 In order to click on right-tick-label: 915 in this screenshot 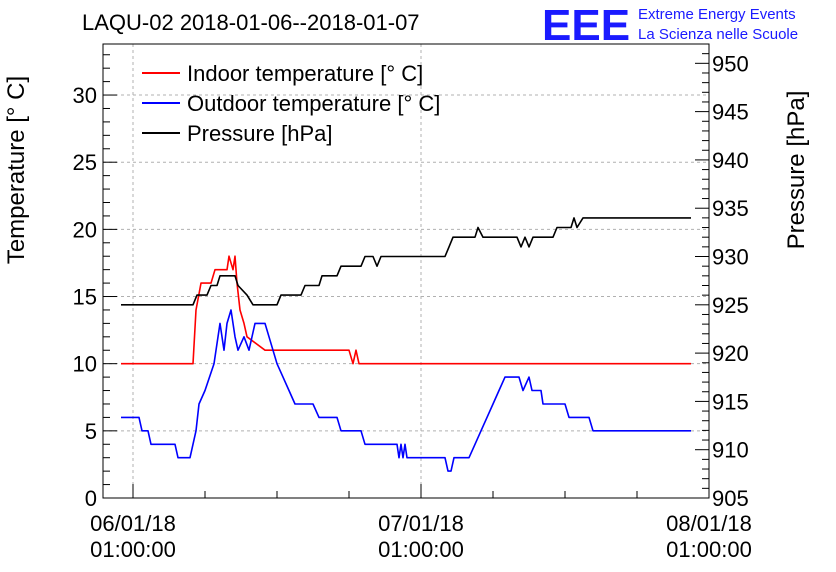, I will do `click(730, 401)`.